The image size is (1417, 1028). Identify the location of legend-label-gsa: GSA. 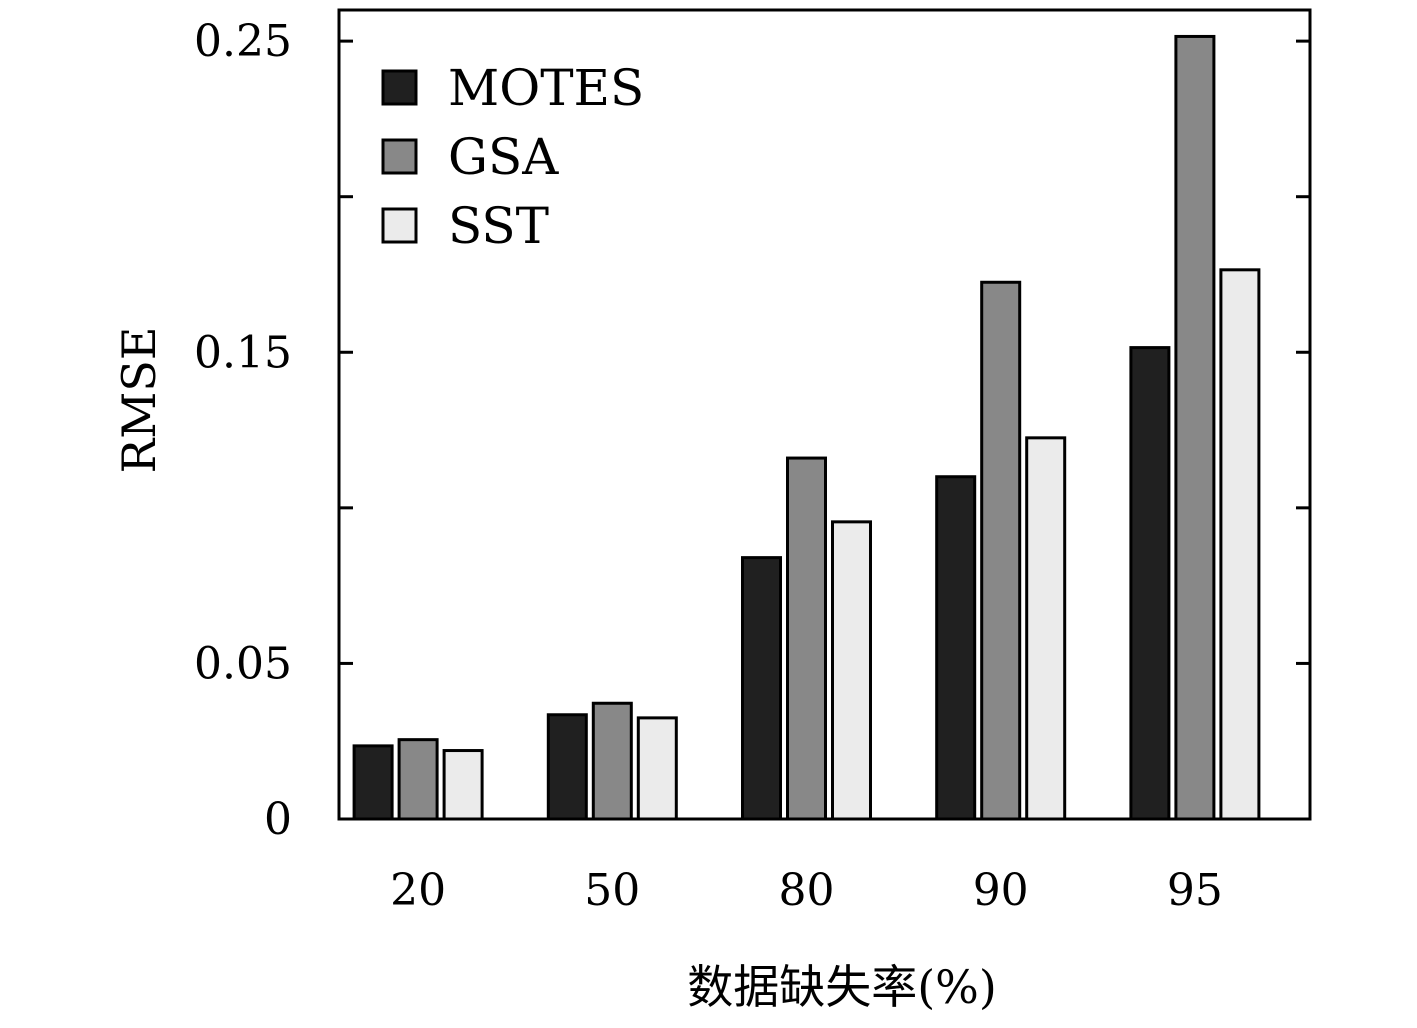
(503, 157).